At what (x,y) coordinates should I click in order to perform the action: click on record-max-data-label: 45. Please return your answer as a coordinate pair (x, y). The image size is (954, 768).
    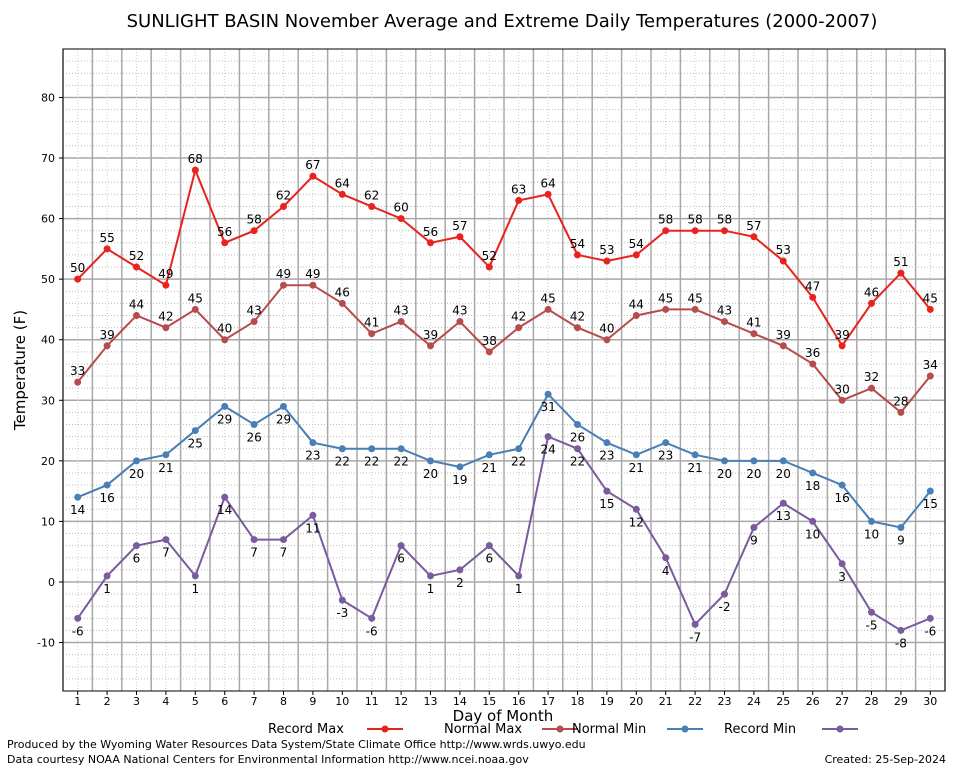
    Looking at the image, I should click on (930, 298).